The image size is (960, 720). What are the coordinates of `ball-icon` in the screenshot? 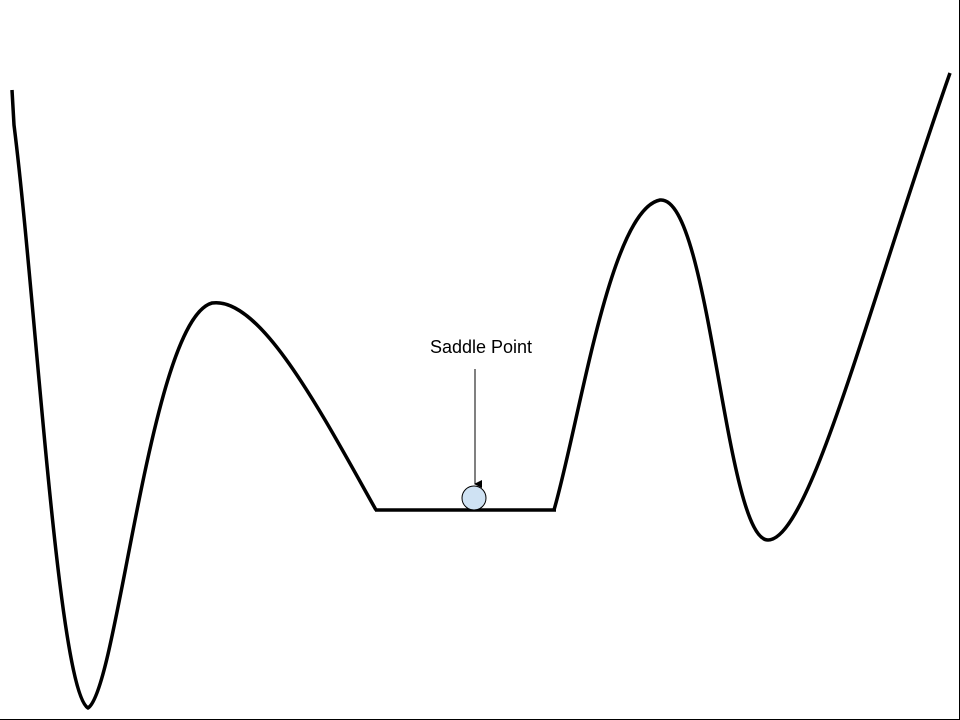 It's located at (474, 498).